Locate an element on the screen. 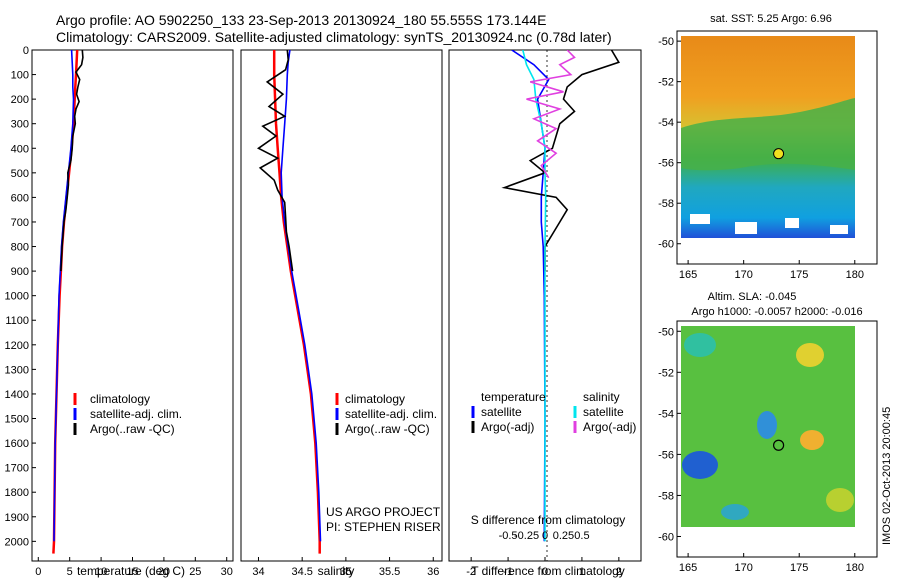 The height and width of the screenshot is (580, 900). y-tick-label: 1400 is located at coordinates (17, 395).